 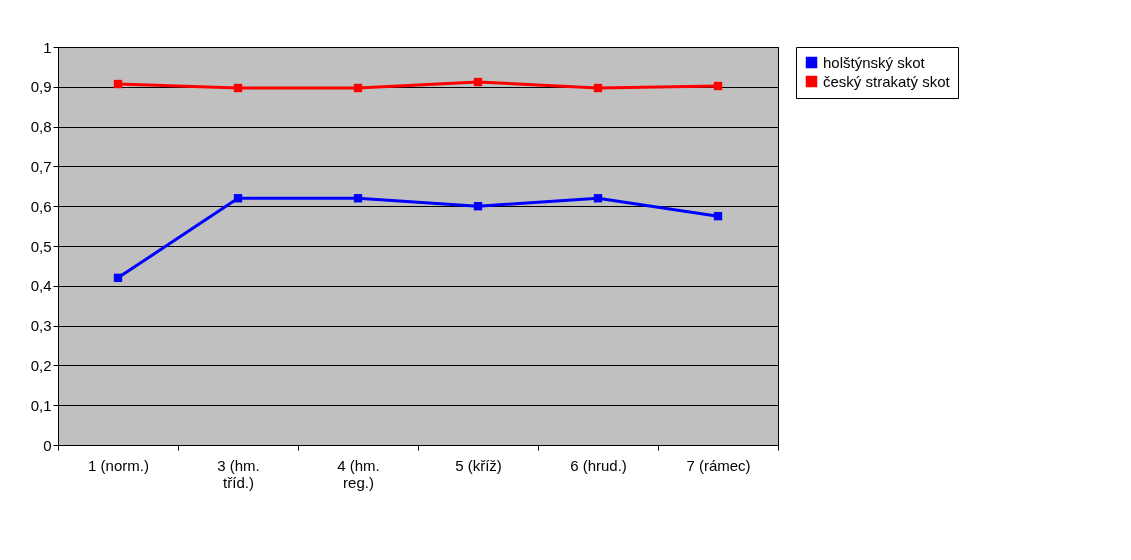 What do you see at coordinates (598, 465) in the screenshot?
I see `x-tick-label: 6 (hrud.)` at bounding box center [598, 465].